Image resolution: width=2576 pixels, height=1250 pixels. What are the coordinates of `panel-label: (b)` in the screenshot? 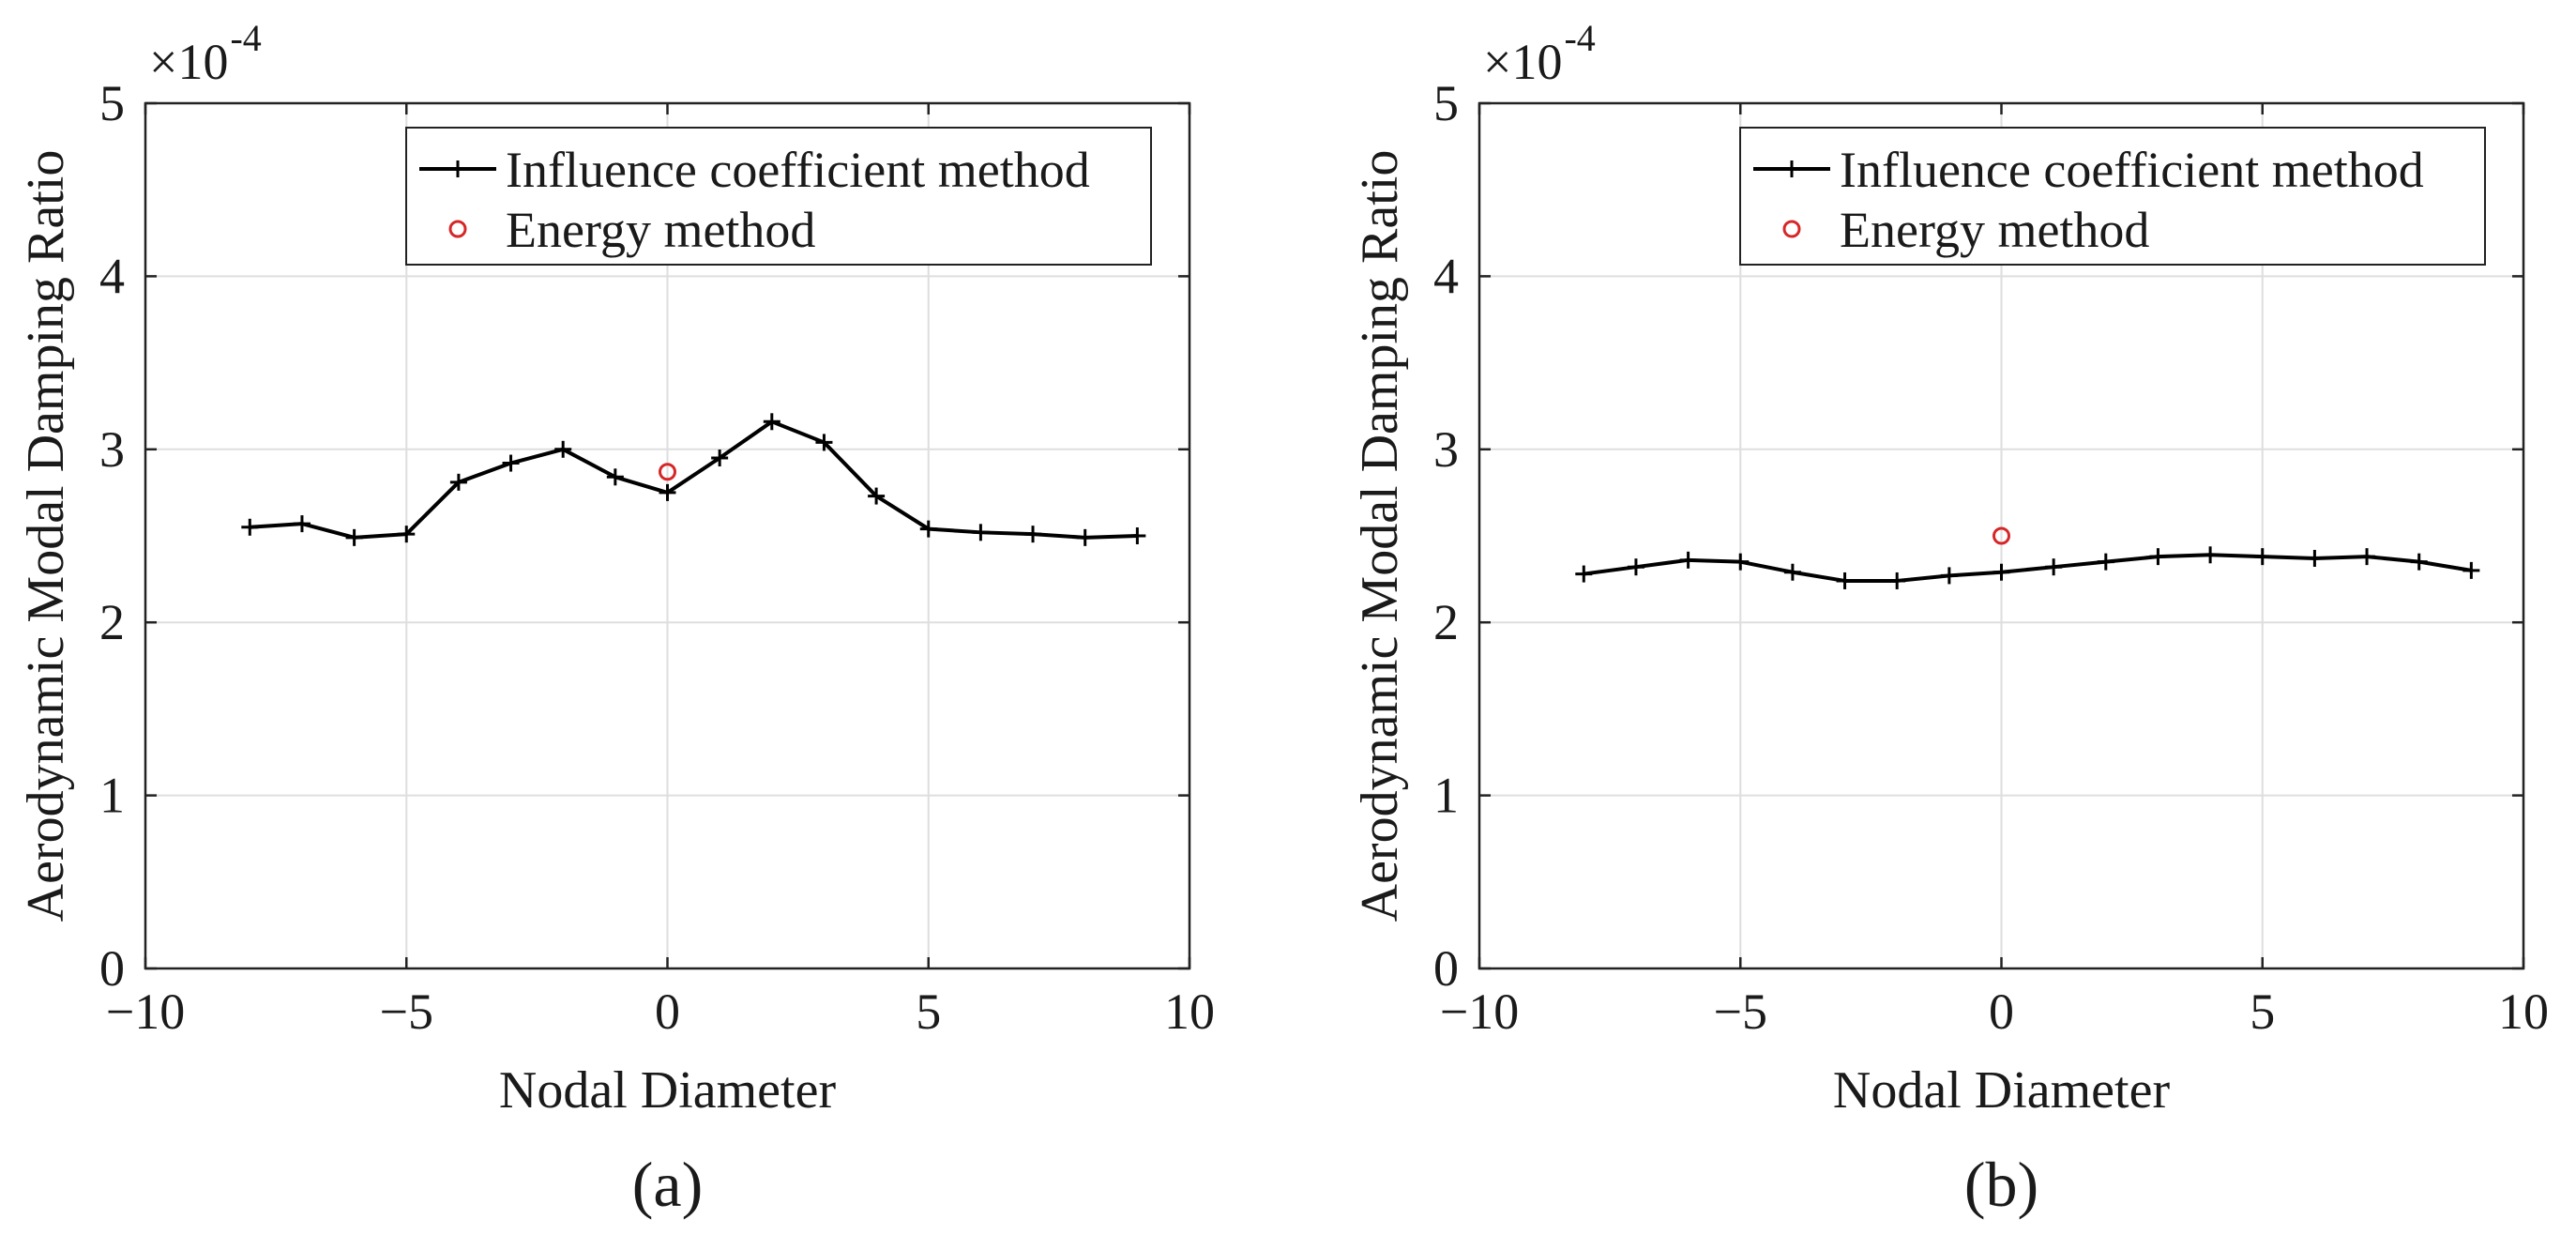 It's located at (2001, 1185).